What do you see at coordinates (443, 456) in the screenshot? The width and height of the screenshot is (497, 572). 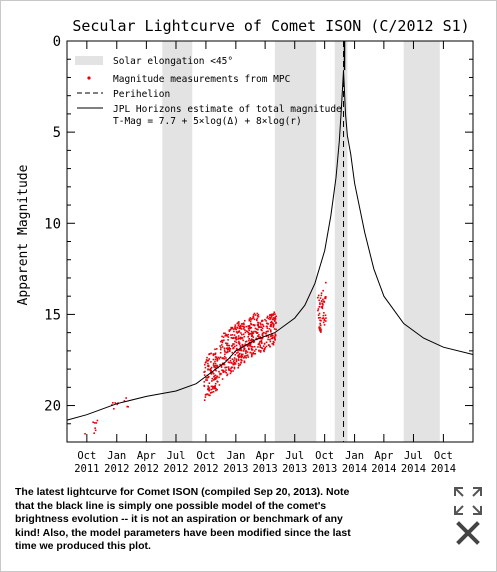 I see `x-tick-month: Oct` at bounding box center [443, 456].